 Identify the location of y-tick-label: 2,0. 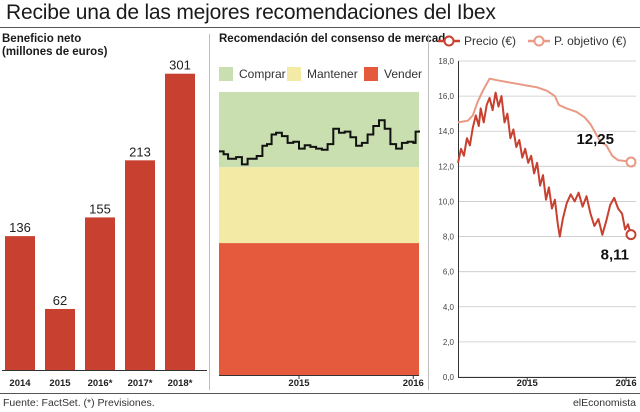
(449, 342).